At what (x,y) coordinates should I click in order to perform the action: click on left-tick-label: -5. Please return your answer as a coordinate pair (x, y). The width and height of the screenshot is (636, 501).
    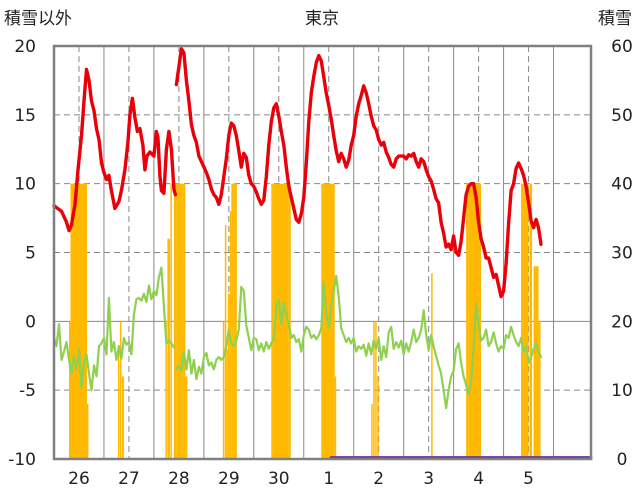
    Looking at the image, I should click on (27, 391).